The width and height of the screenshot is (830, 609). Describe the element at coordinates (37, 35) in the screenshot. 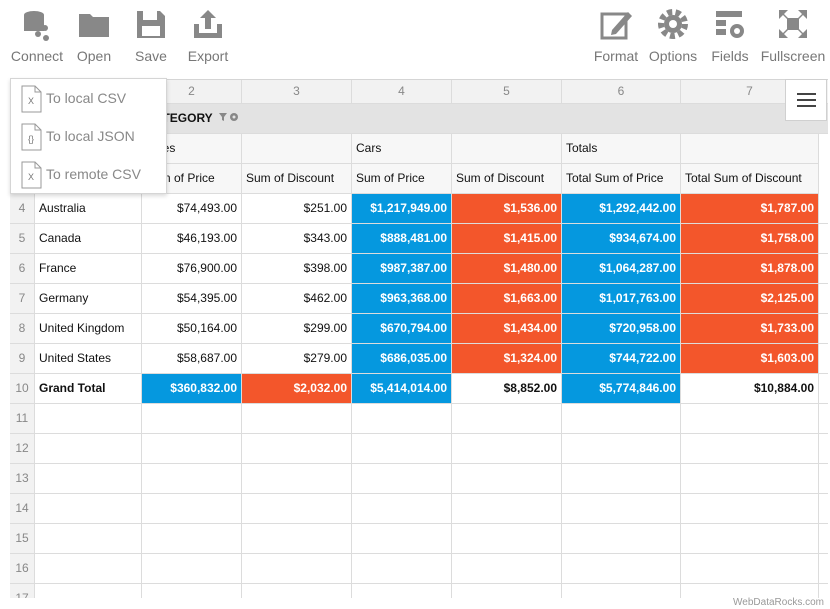

I see `connect-button: Connect` at that location.